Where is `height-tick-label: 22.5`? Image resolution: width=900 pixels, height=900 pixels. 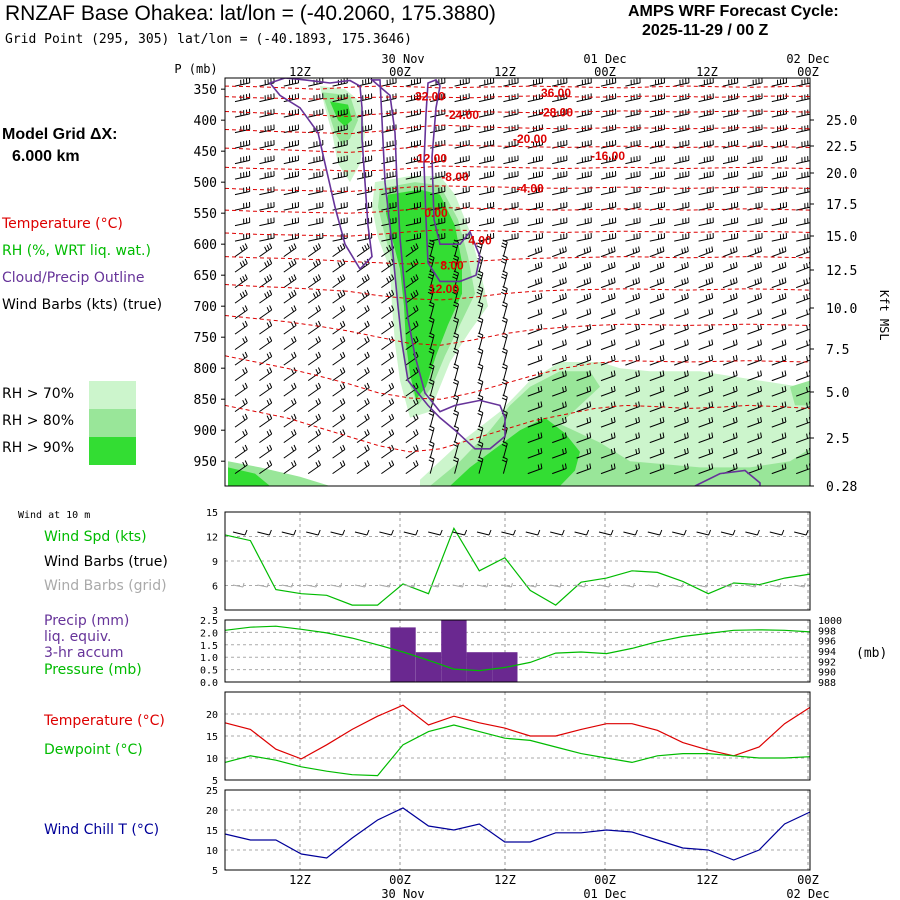 height-tick-label: 22.5 is located at coordinates (841, 147).